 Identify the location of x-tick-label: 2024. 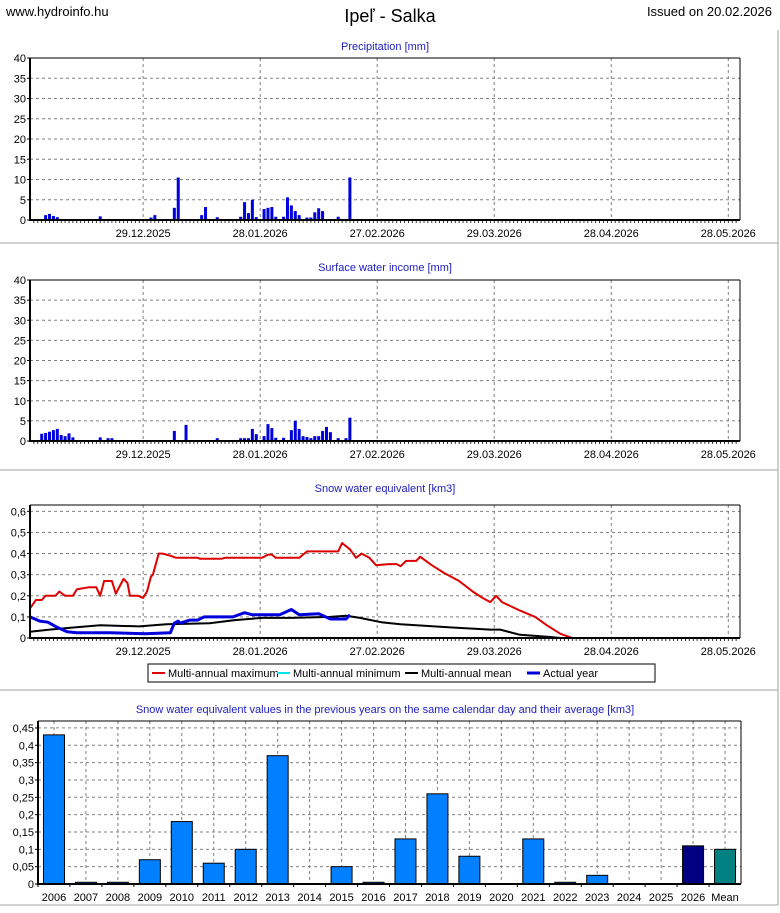
(629, 898).